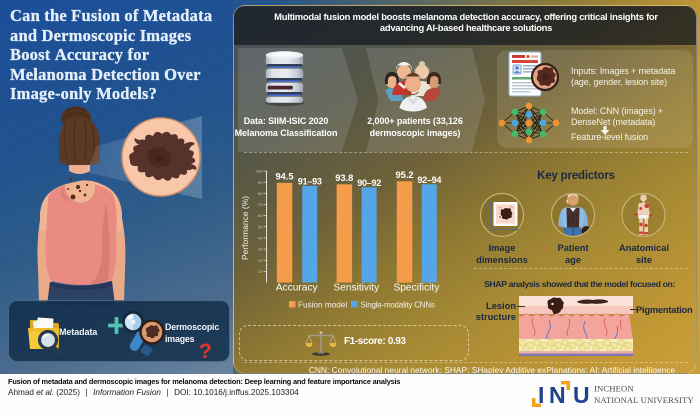 This screenshot has height=413, width=700. What do you see at coordinates (356, 288) in the screenshot?
I see `svg-text: Sensitivity` at bounding box center [356, 288].